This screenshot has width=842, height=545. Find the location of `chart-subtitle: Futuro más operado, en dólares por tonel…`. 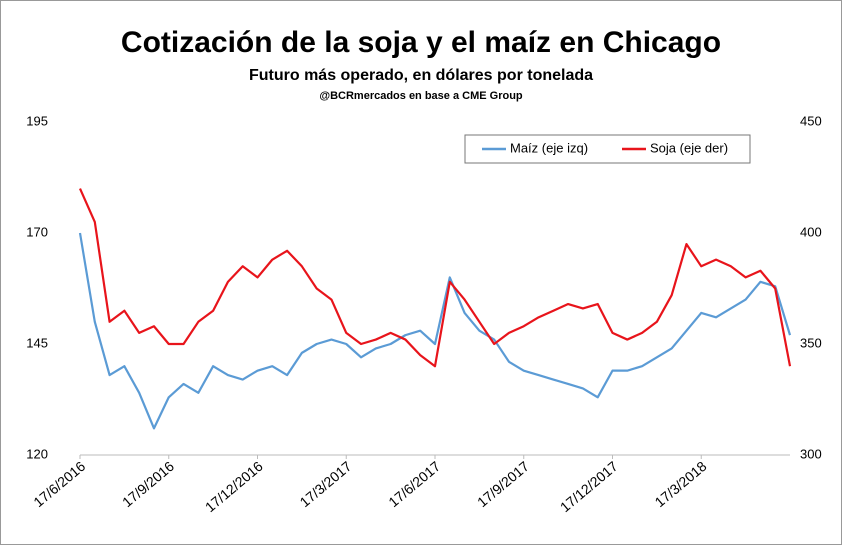

chart-subtitle: Futuro más operado, en dólares por tonel… is located at coordinates (421, 75).